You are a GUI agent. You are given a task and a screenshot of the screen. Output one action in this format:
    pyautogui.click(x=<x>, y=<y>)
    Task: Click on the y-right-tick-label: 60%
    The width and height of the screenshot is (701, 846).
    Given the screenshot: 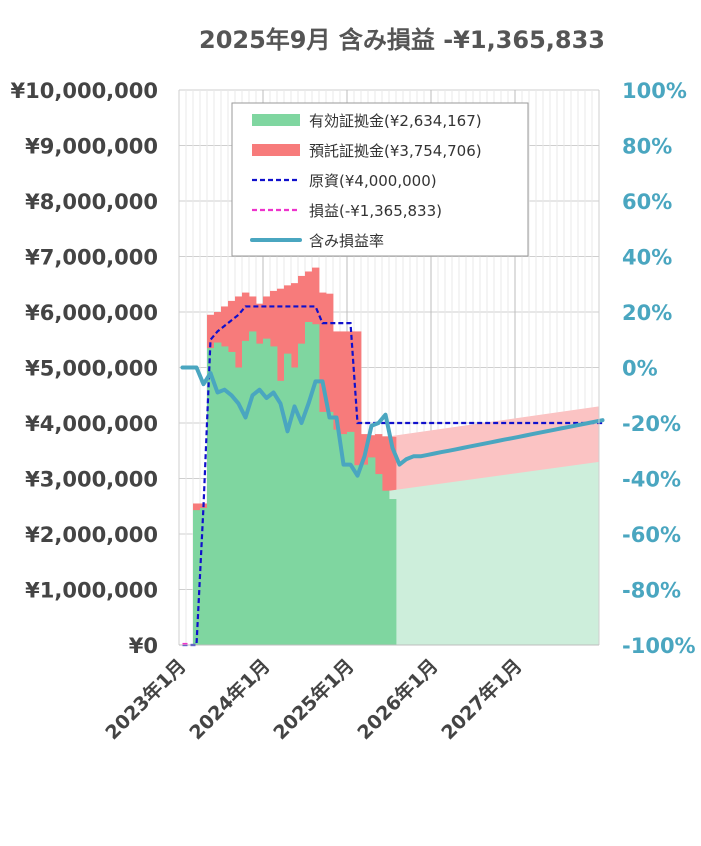 What is the action you would take?
    pyautogui.click(x=647, y=202)
    